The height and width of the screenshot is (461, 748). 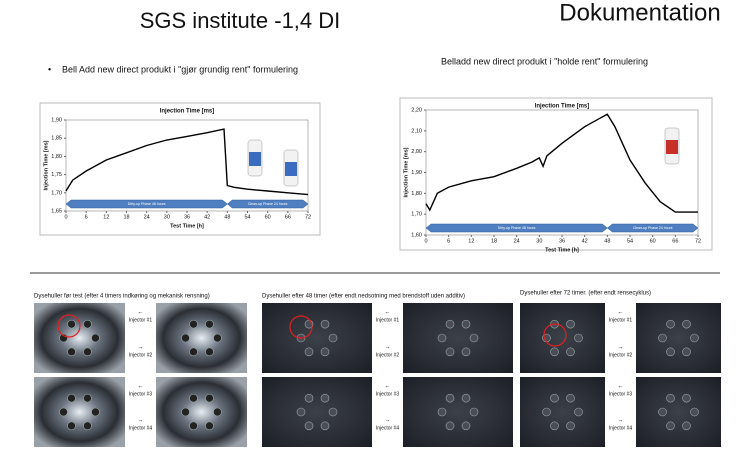 What do you see at coordinates (268, 217) in the screenshot?
I see `x-tick-label: 60` at bounding box center [268, 217].